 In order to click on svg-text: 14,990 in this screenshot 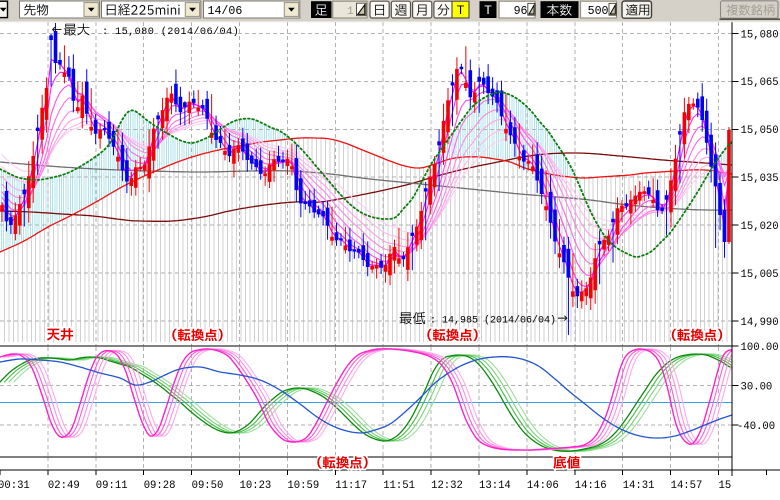, I will do `click(760, 323)`.